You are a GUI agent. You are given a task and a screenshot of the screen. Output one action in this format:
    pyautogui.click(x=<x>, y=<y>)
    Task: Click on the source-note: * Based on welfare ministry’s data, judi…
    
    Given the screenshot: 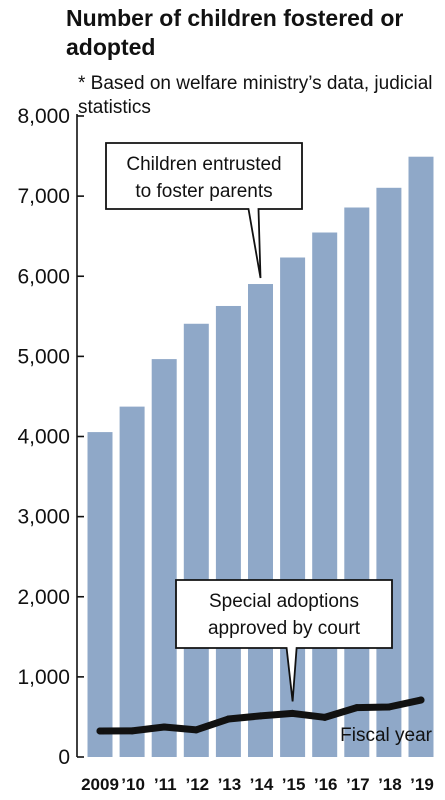 What is the action you would take?
    pyautogui.click(x=255, y=95)
    